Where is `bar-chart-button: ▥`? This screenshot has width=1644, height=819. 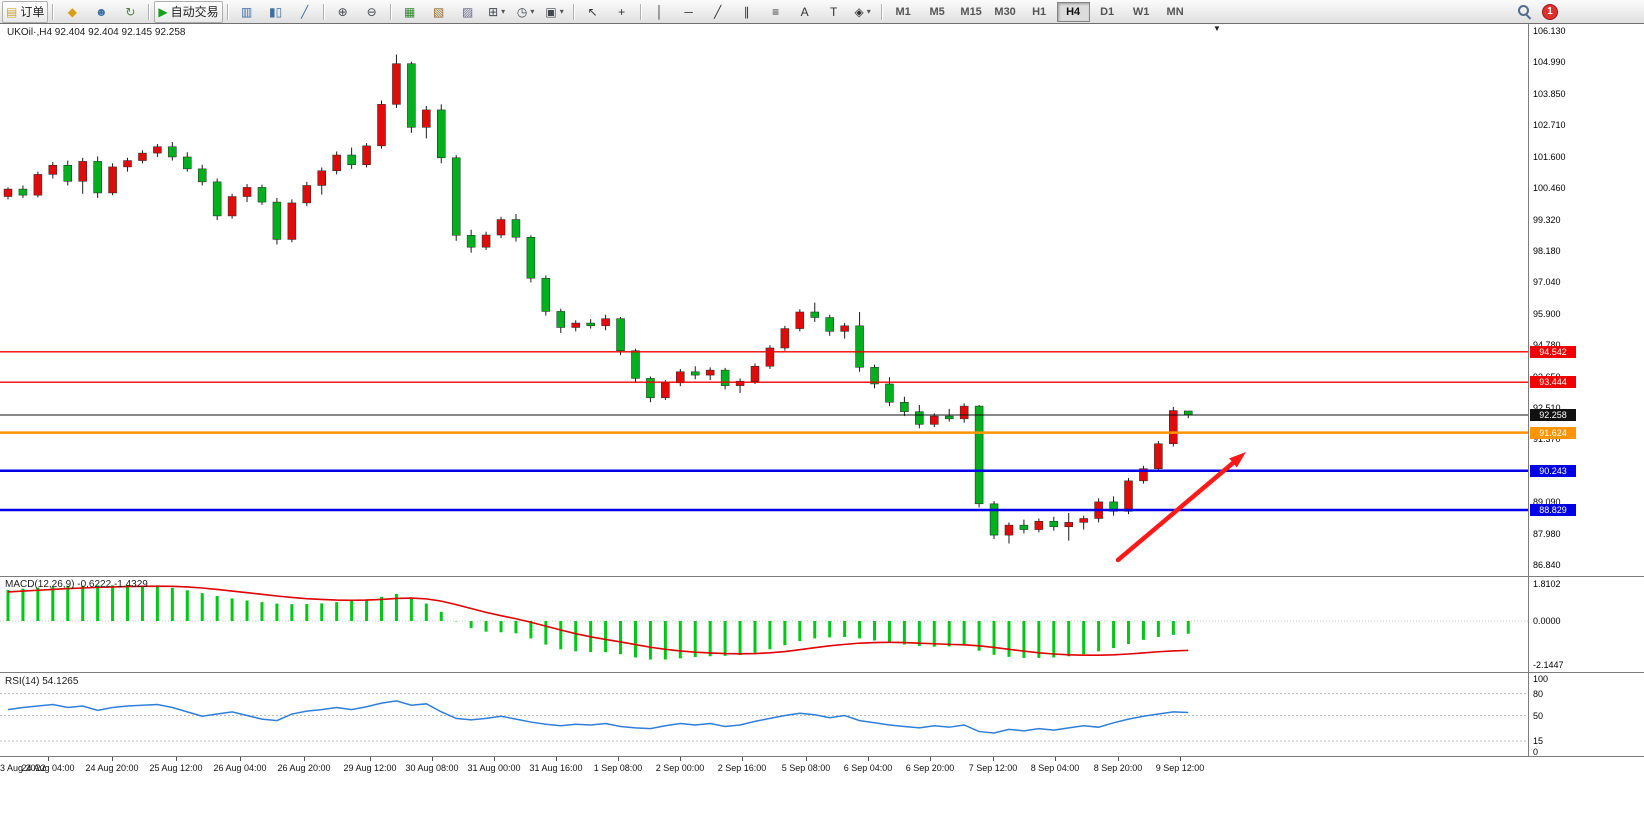 bar-chart-button: ▥ is located at coordinates (247, 12).